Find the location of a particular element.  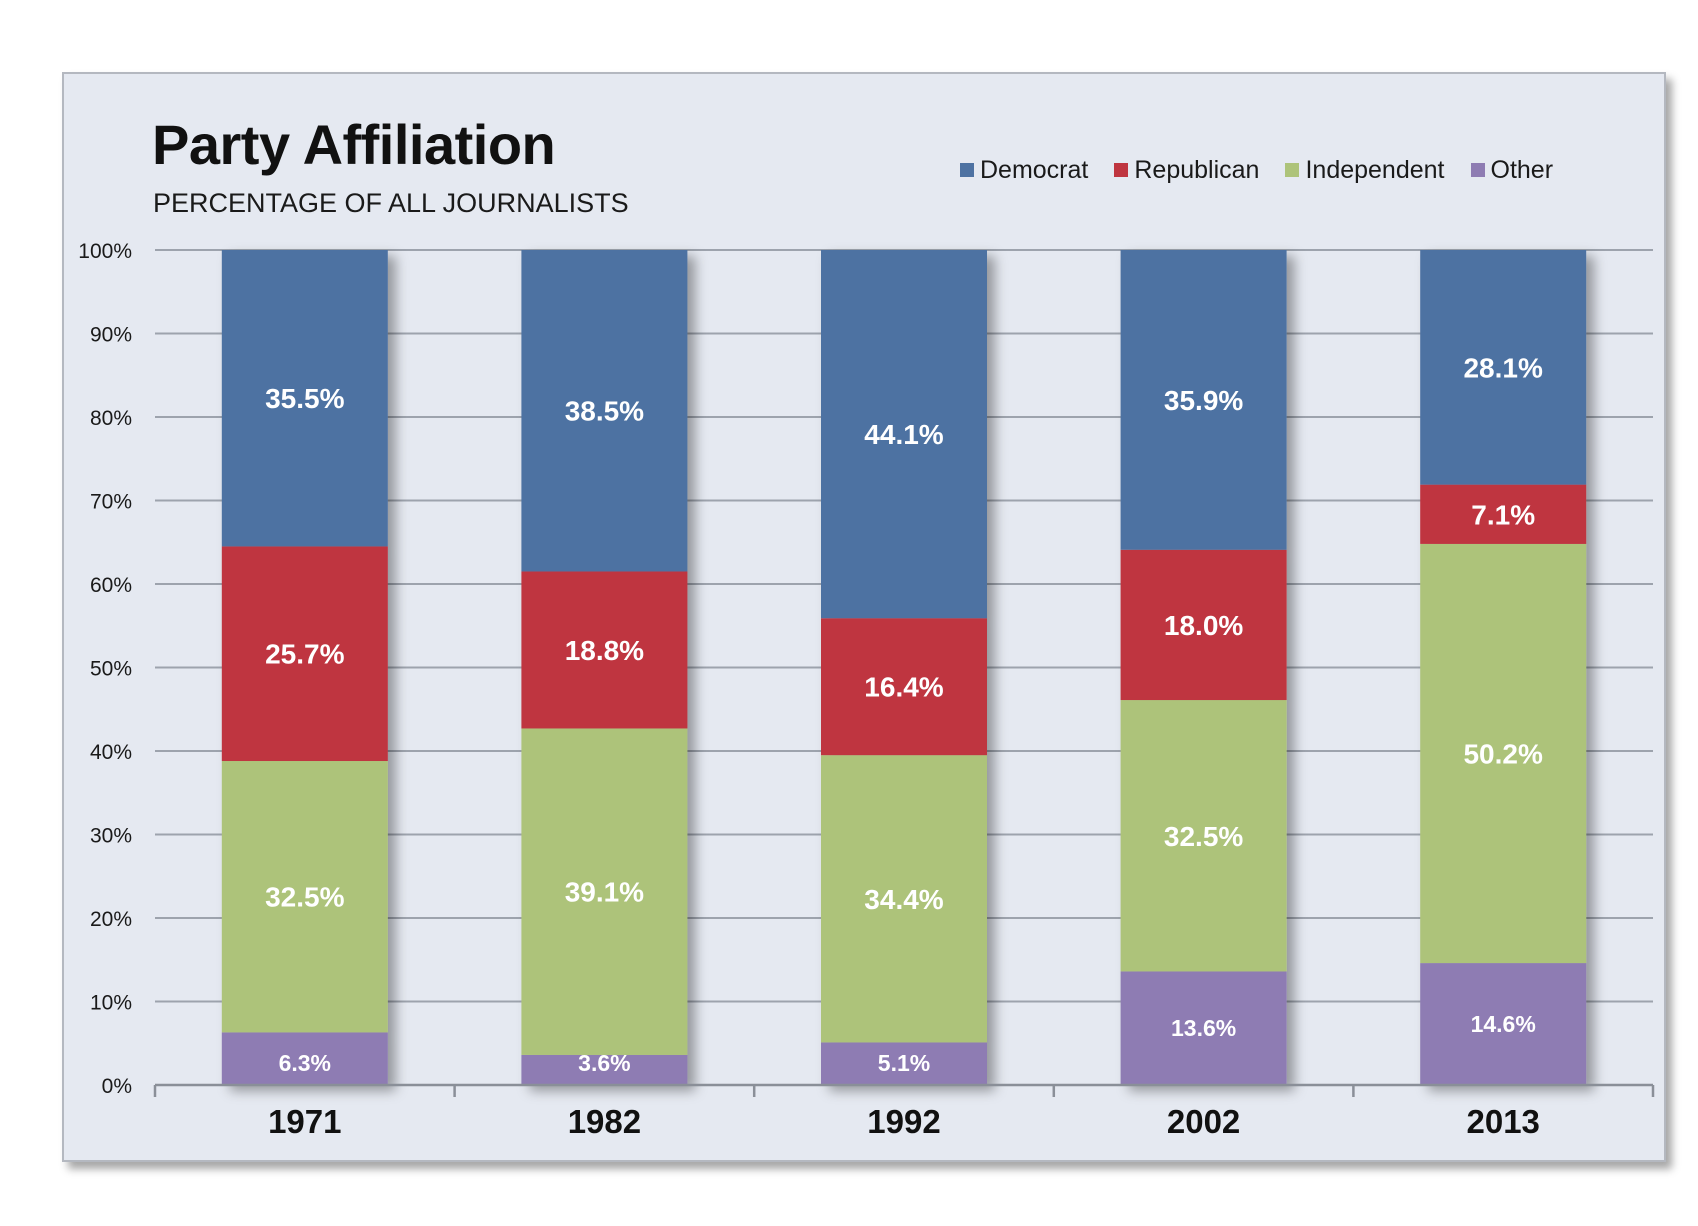

data-label-democrat: 38.5% is located at coordinates (604, 411).